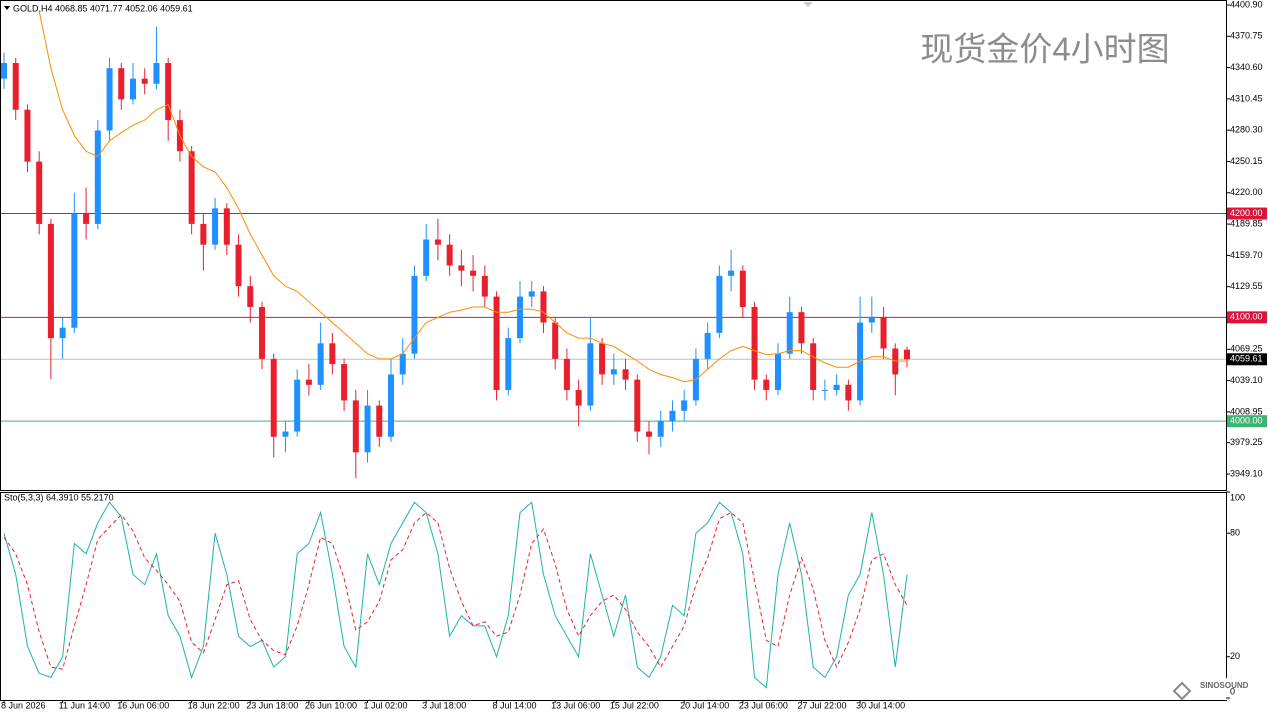 Image resolution: width=1268 pixels, height=712 pixels. I want to click on y-tick-label: 4370.75, so click(1246, 36).